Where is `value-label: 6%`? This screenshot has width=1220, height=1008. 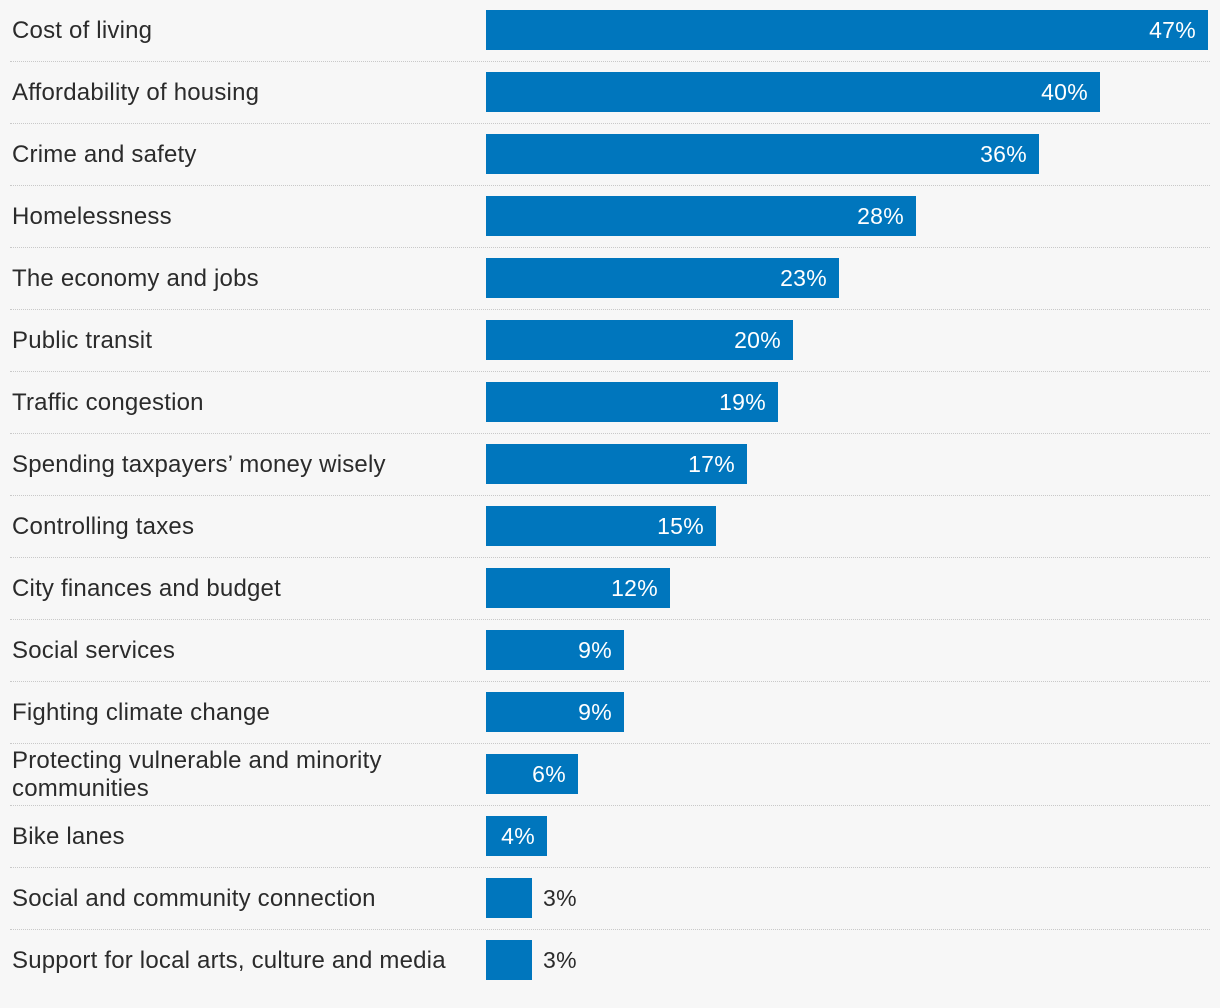
value-label: 6% is located at coordinates (549, 774).